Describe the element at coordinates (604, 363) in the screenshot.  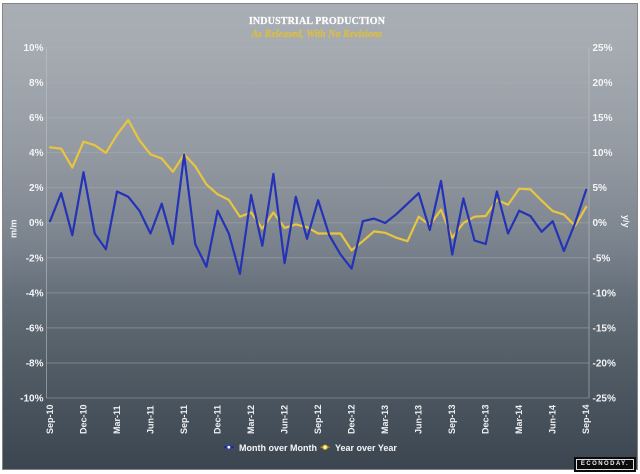
I see `svg-text: -20%` at that location.